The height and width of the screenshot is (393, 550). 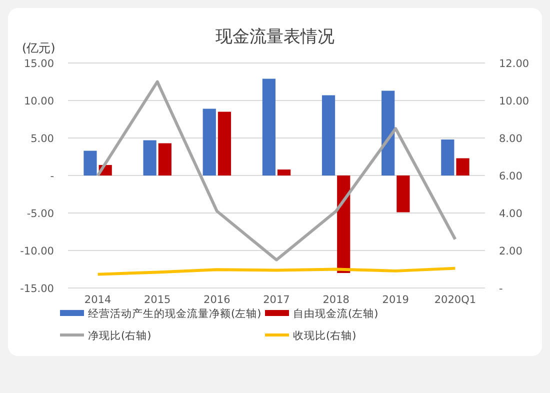 What do you see at coordinates (275, 37) in the screenshot?
I see `chart-title: 现金流量表情况` at bounding box center [275, 37].